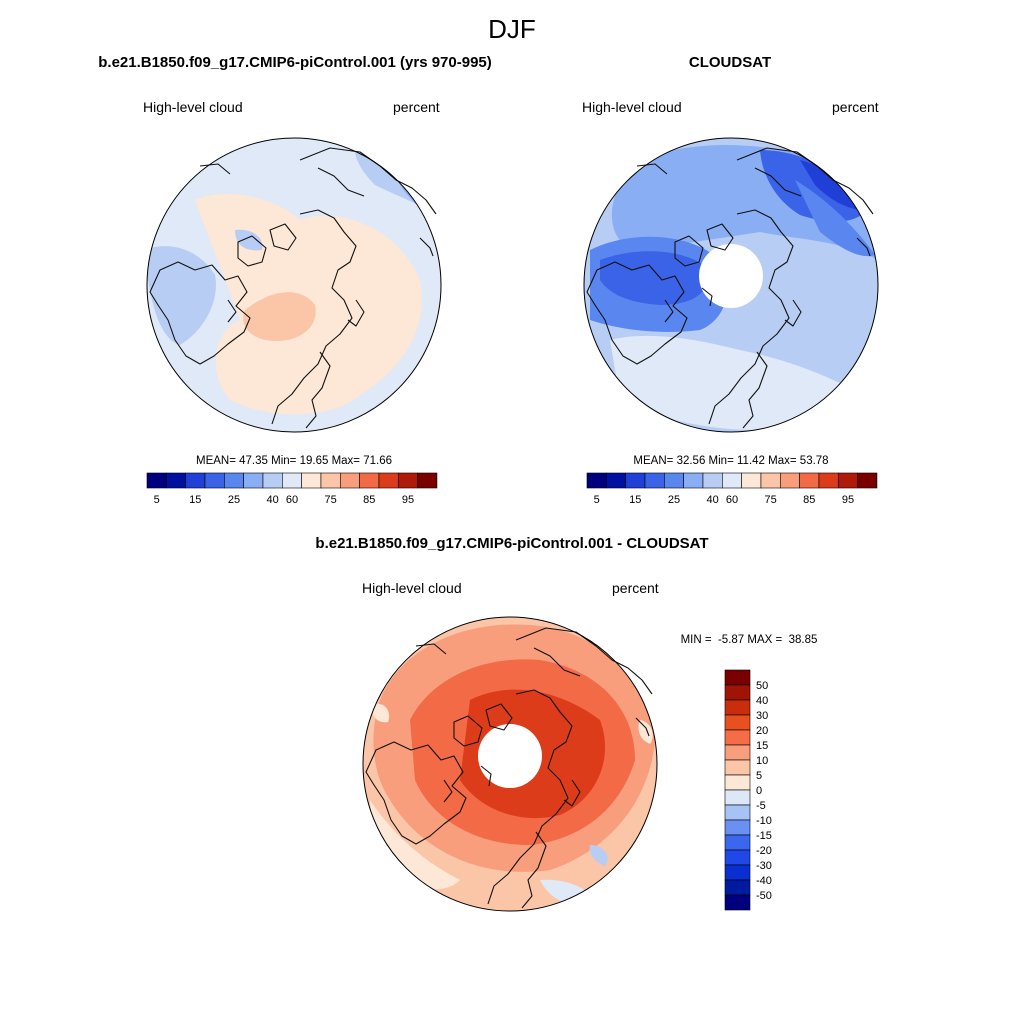 This screenshot has width=1024, height=1024. What do you see at coordinates (764, 851) in the screenshot?
I see `panel3-colorbar-tick-label: -20` at bounding box center [764, 851].